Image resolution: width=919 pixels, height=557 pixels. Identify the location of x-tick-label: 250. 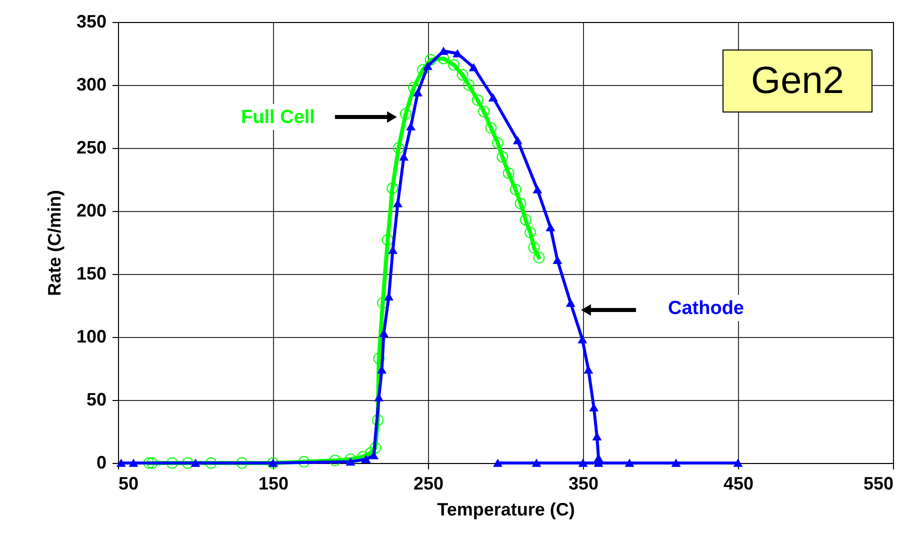
(428, 484).